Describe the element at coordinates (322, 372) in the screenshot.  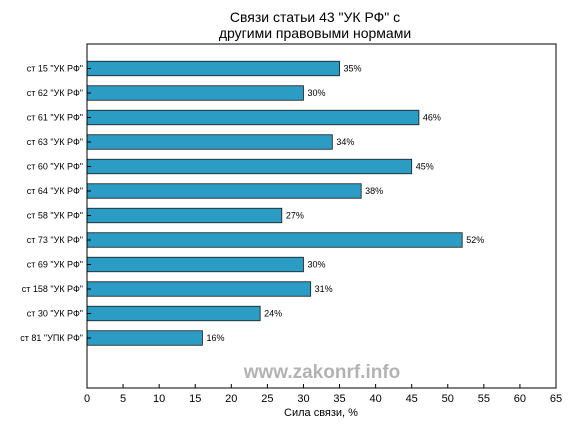
I see `watermark: www.zakonrf.info` at that location.